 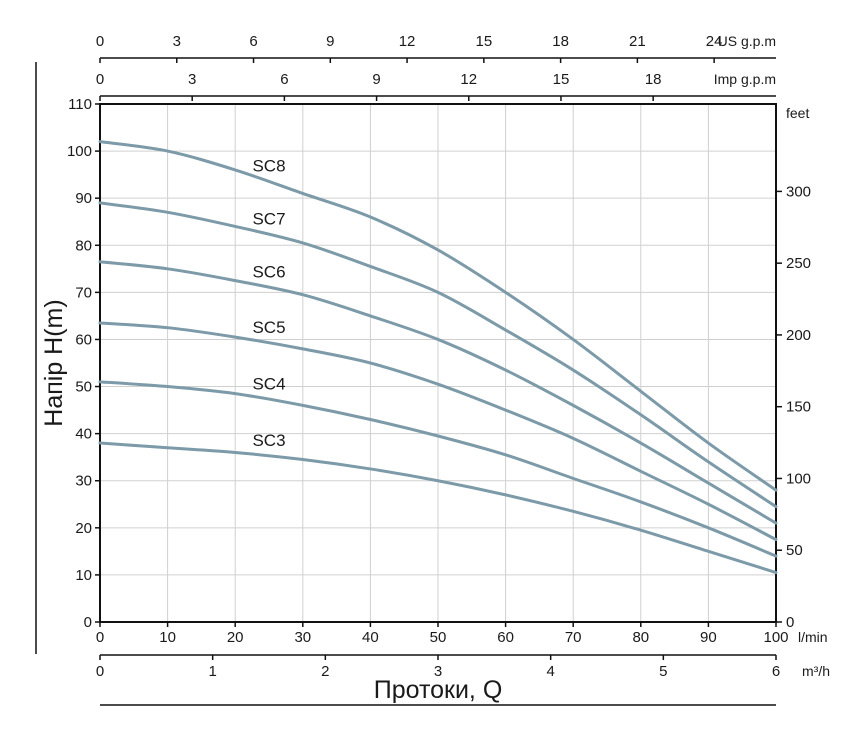 What do you see at coordinates (798, 478) in the screenshot?
I see `feet-tick-label: 100` at bounding box center [798, 478].